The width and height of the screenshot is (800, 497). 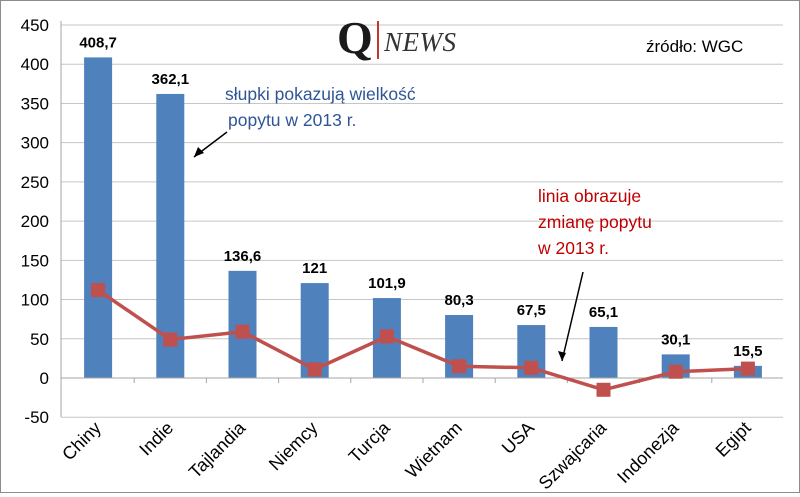 I want to click on x-tick-label: USA, so click(x=518, y=438).